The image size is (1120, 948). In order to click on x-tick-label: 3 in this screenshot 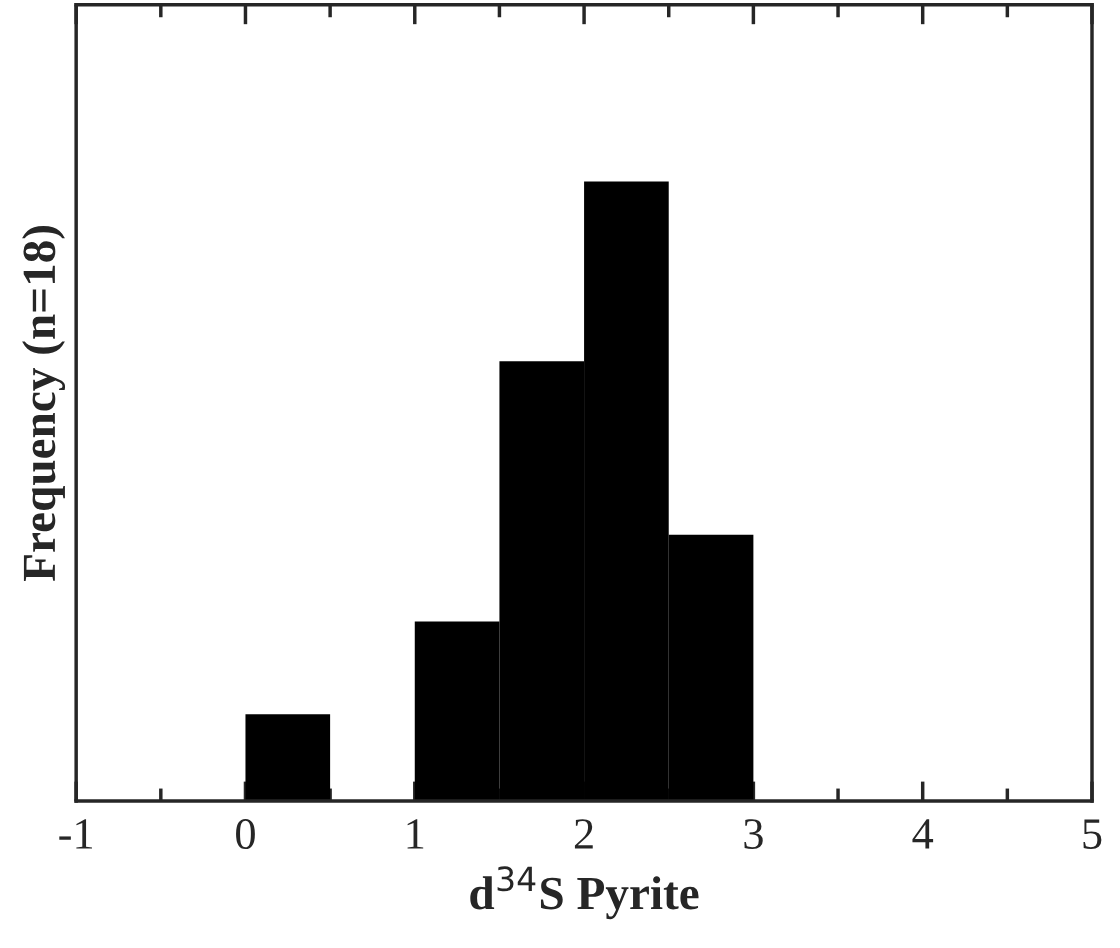, I will do `click(753, 834)`.